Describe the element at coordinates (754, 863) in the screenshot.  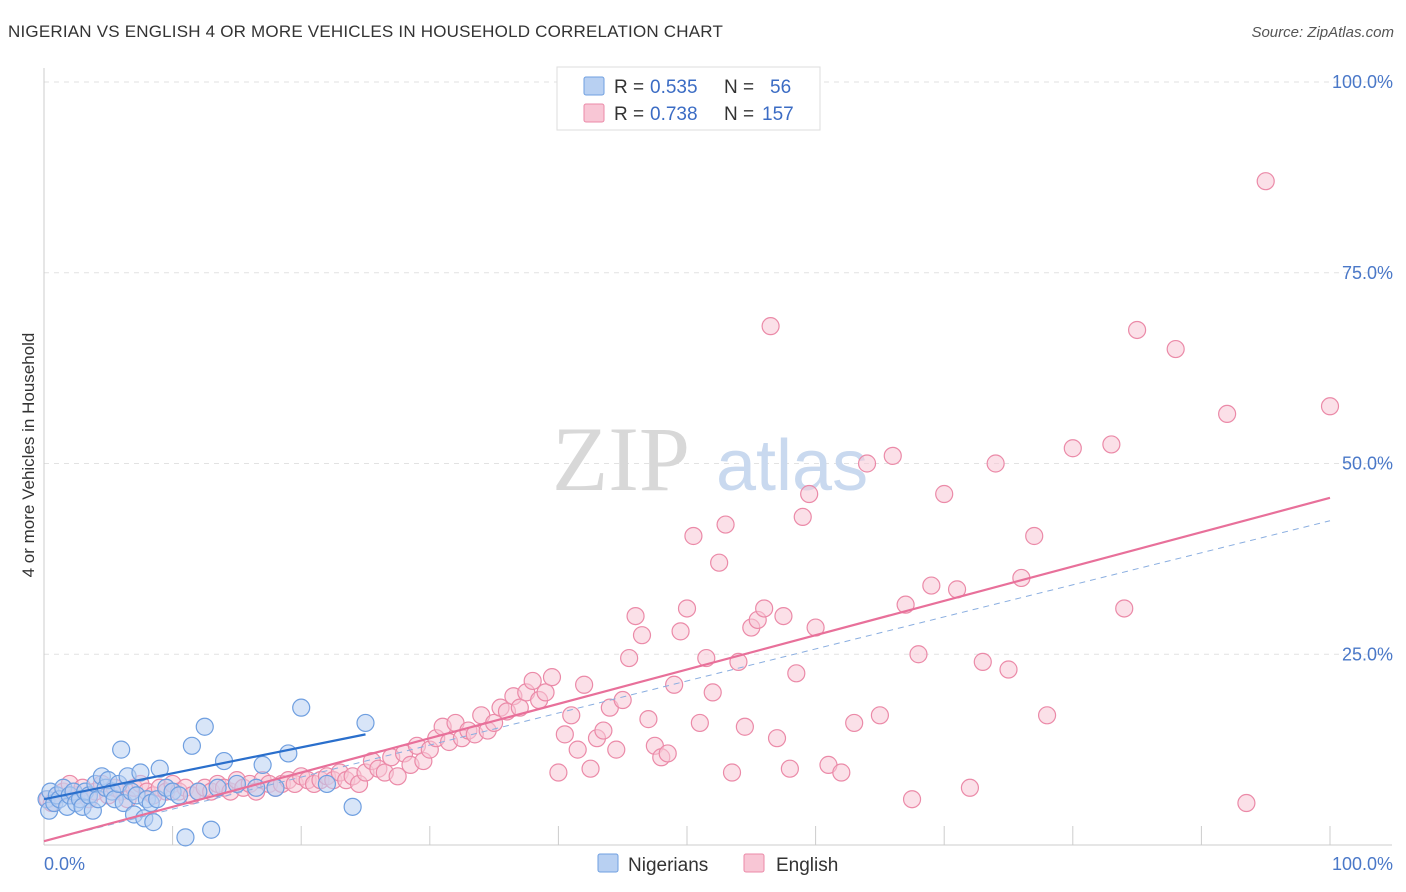
I see `bottom-legend-swatch-english` at that location.